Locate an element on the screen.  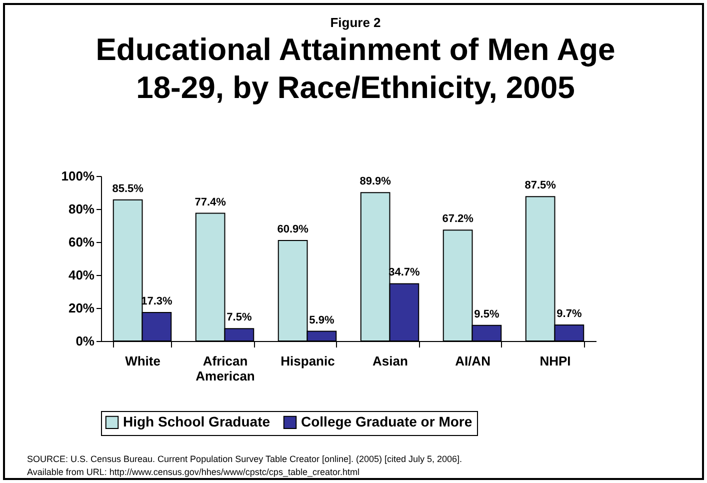
y-tick-label: 0% is located at coordinates (85, 341).